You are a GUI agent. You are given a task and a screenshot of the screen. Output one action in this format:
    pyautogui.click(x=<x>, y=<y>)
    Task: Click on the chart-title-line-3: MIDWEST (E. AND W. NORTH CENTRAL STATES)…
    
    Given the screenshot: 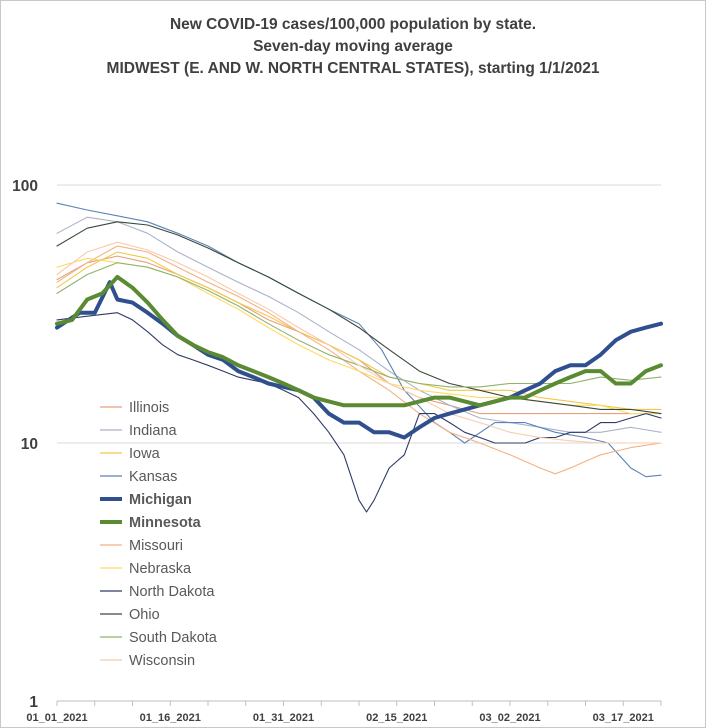 What is the action you would take?
    pyautogui.click(x=353, y=68)
    